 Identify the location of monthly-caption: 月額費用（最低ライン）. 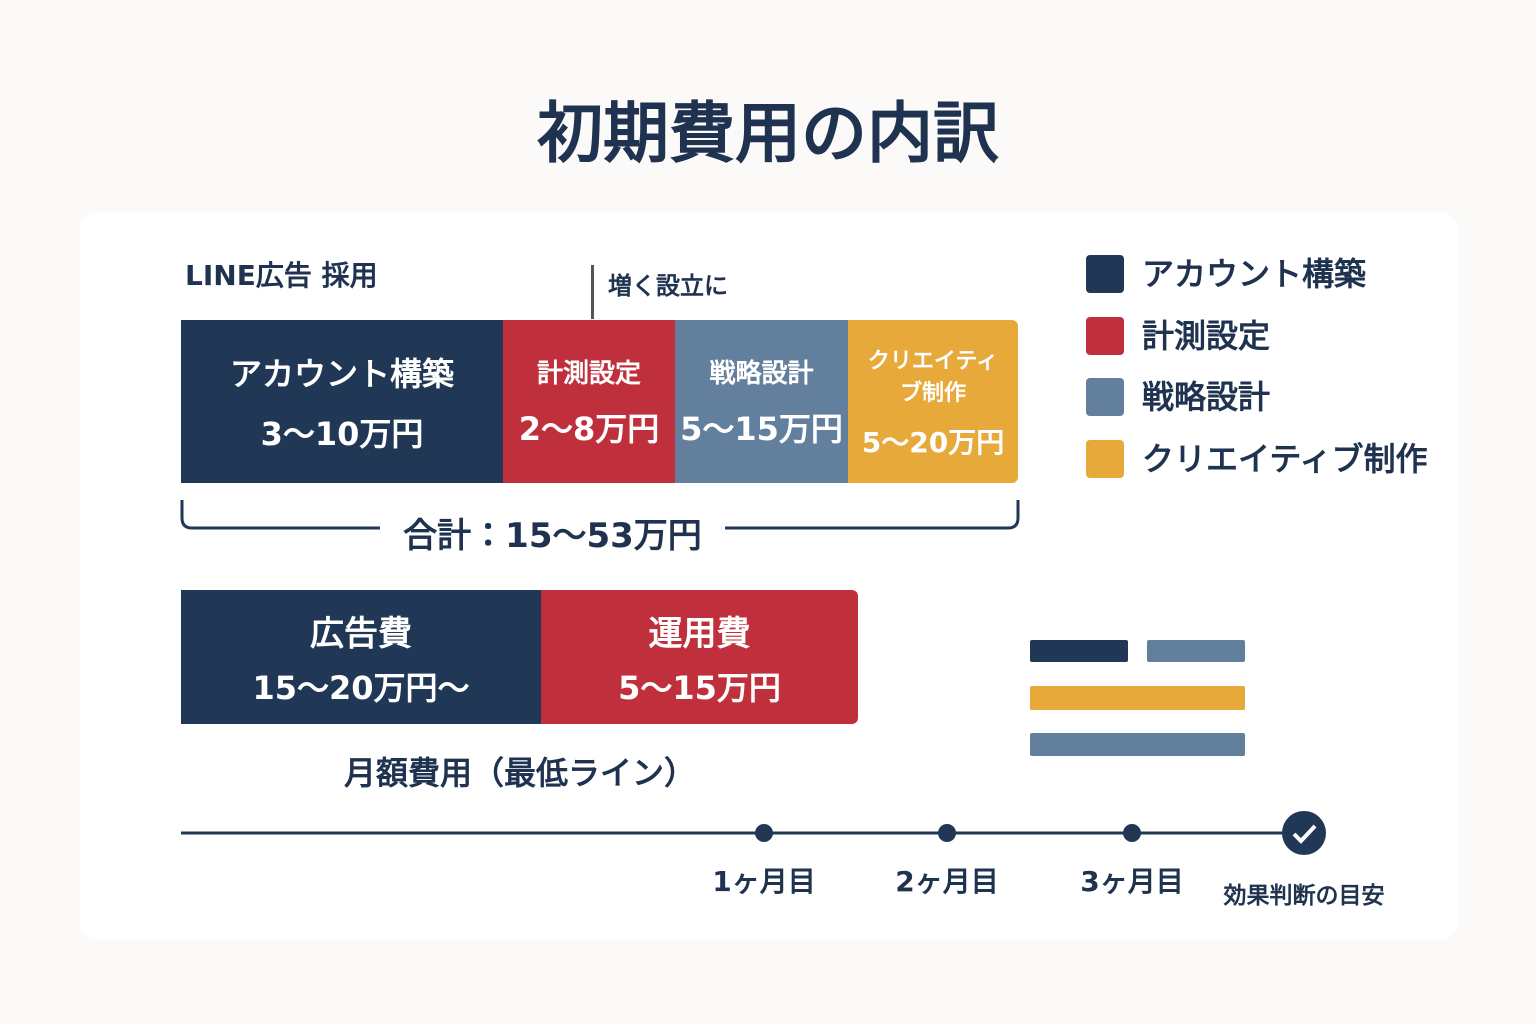
(519, 773).